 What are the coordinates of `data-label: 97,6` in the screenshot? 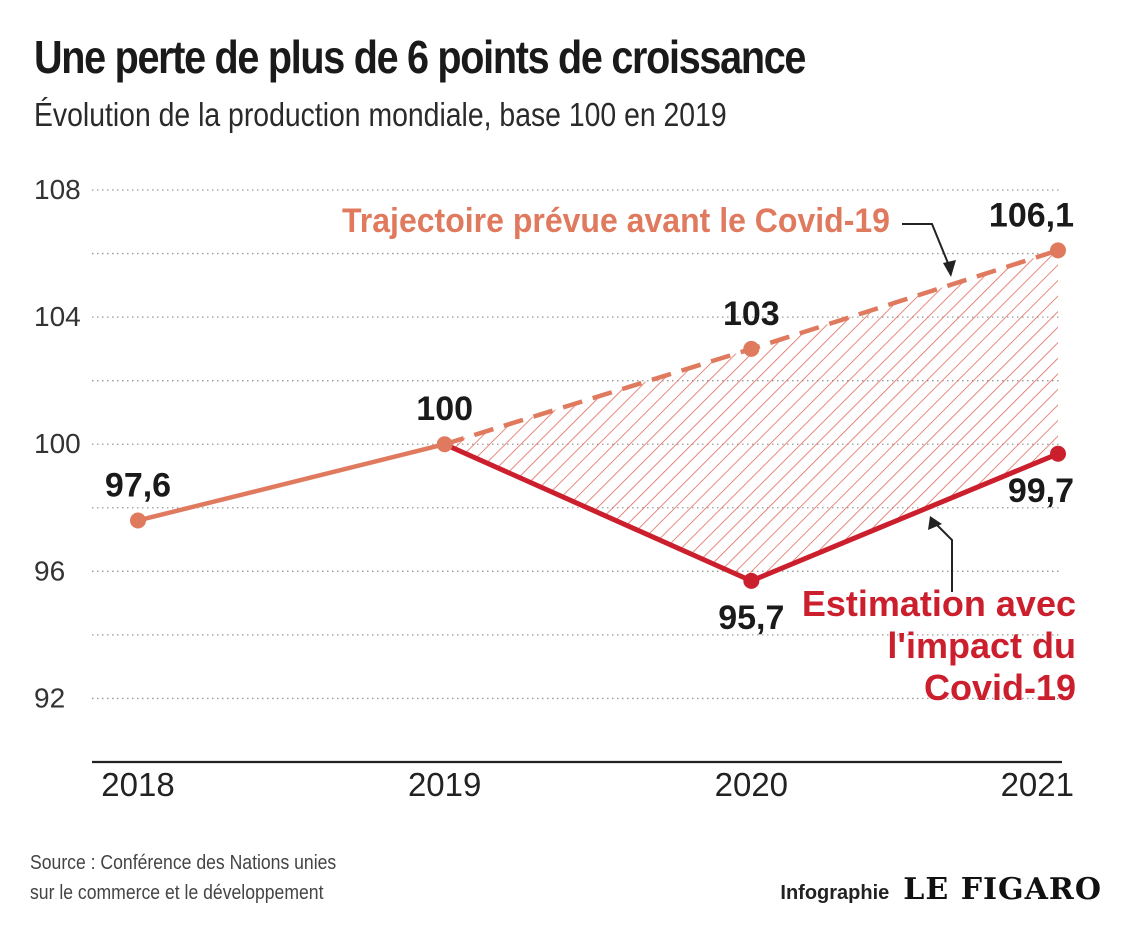 It's located at (138, 485).